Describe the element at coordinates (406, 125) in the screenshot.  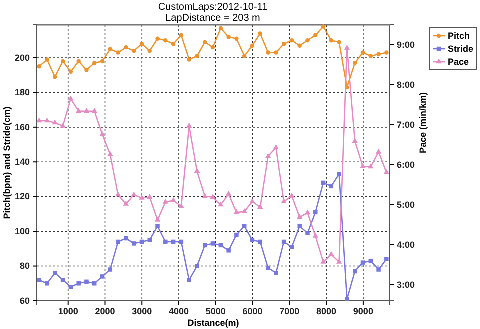
I see `y2-tick-label: 7:00` at that location.